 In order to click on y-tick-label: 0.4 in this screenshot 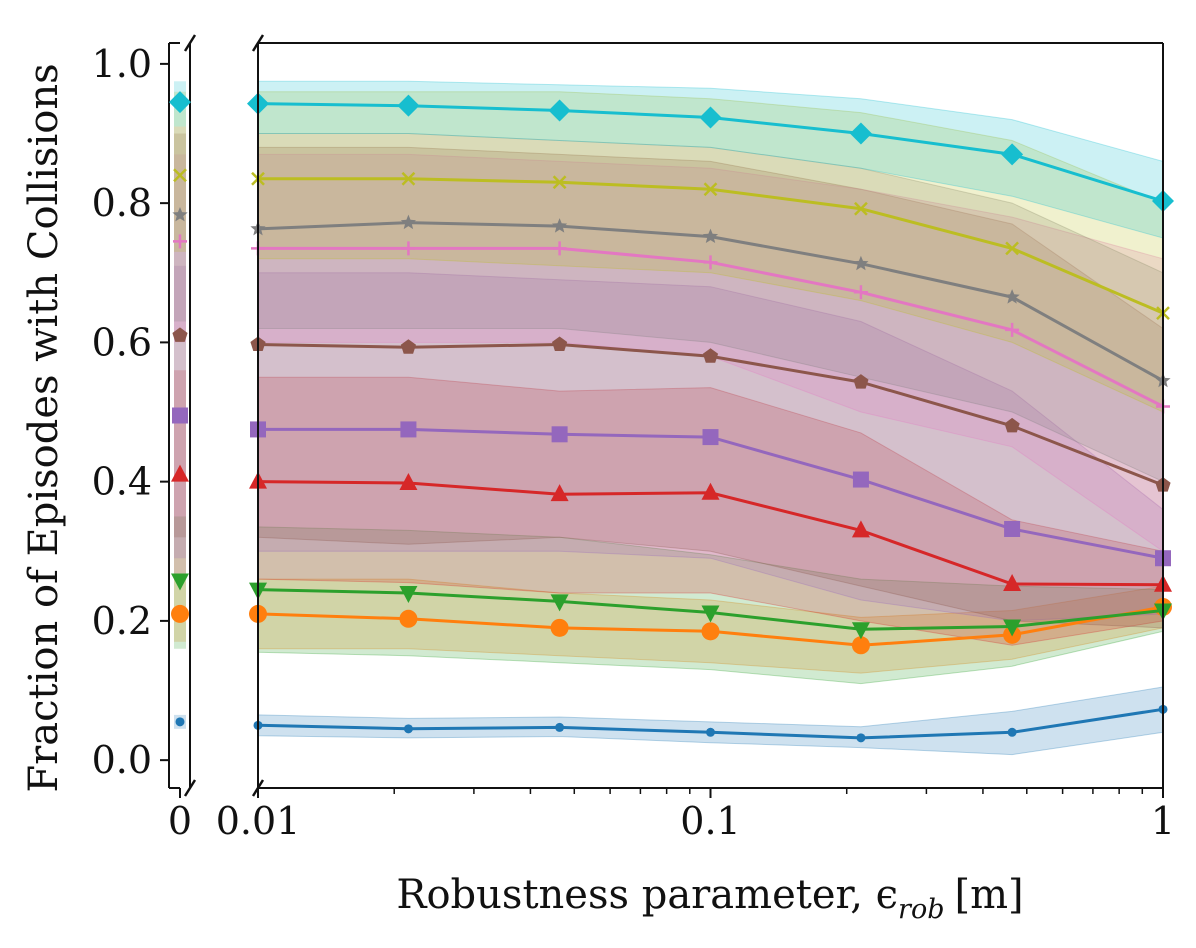, I will do `click(122, 482)`.